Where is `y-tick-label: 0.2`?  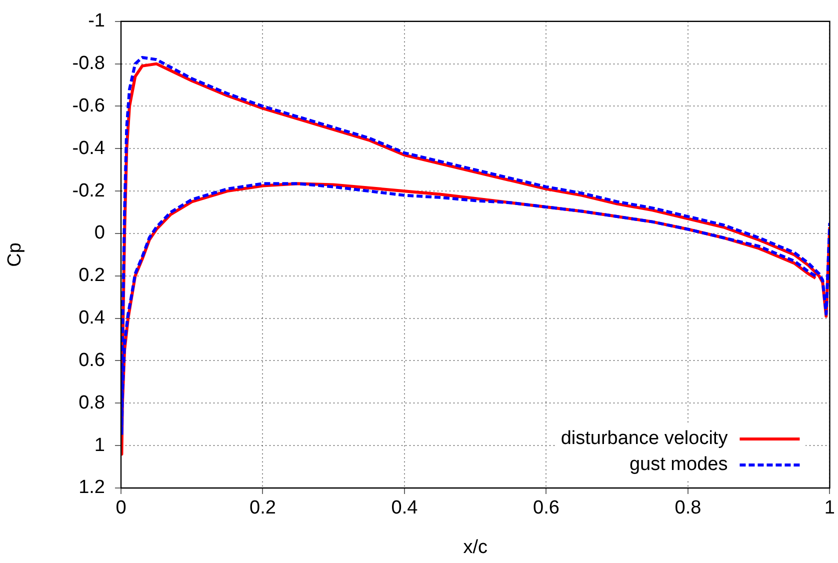
y-tick-label: 0.2 is located at coordinates (91, 275).